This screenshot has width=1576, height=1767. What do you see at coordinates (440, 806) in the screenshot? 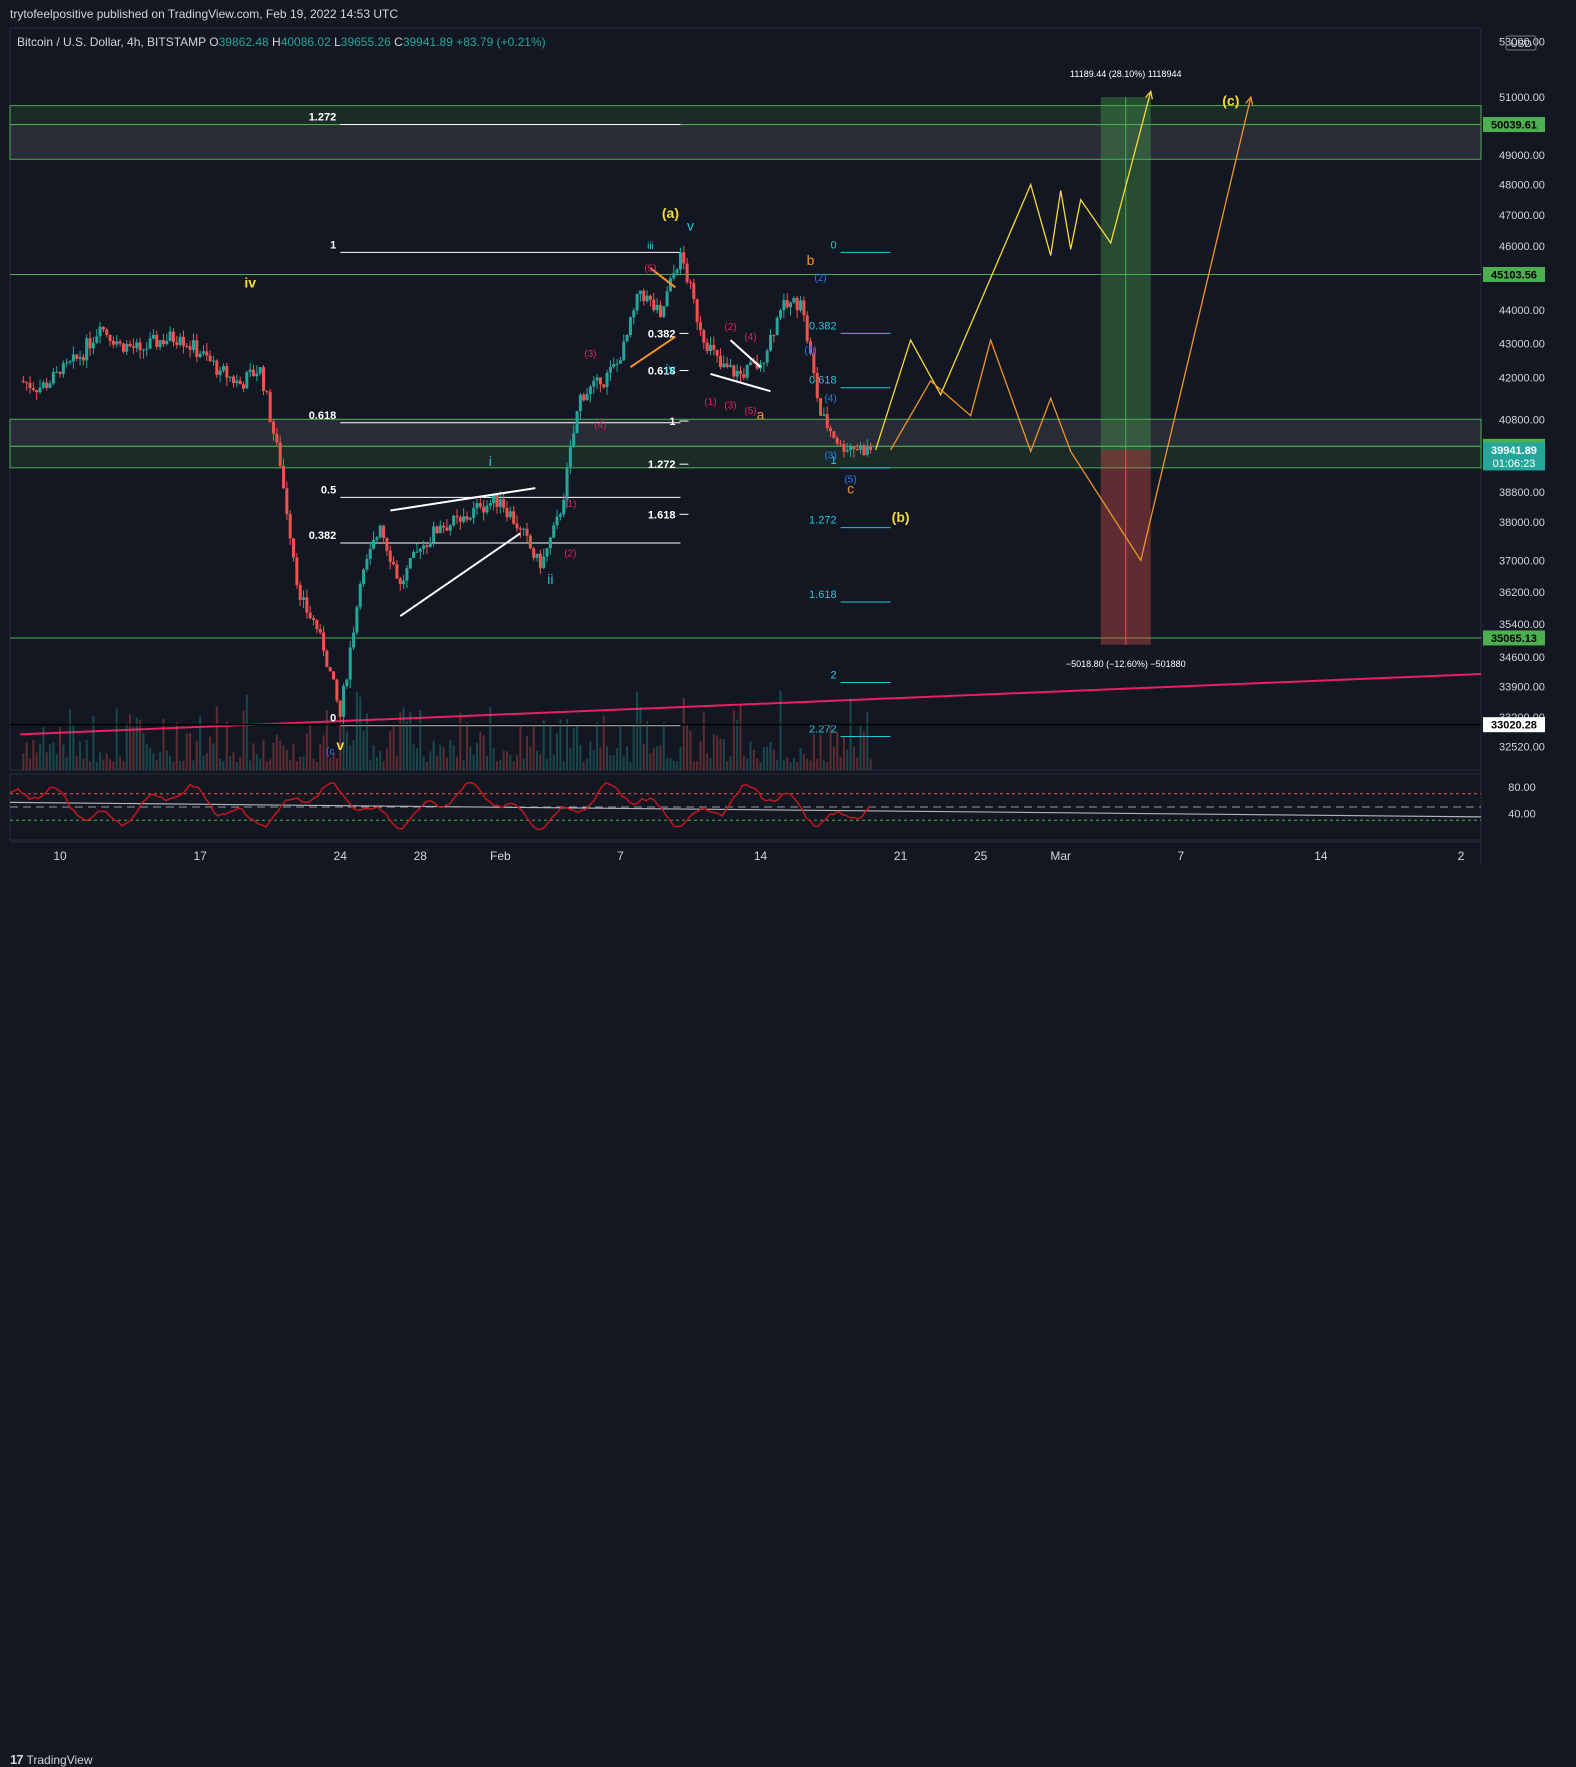
I see `rsi-line` at bounding box center [440, 806].